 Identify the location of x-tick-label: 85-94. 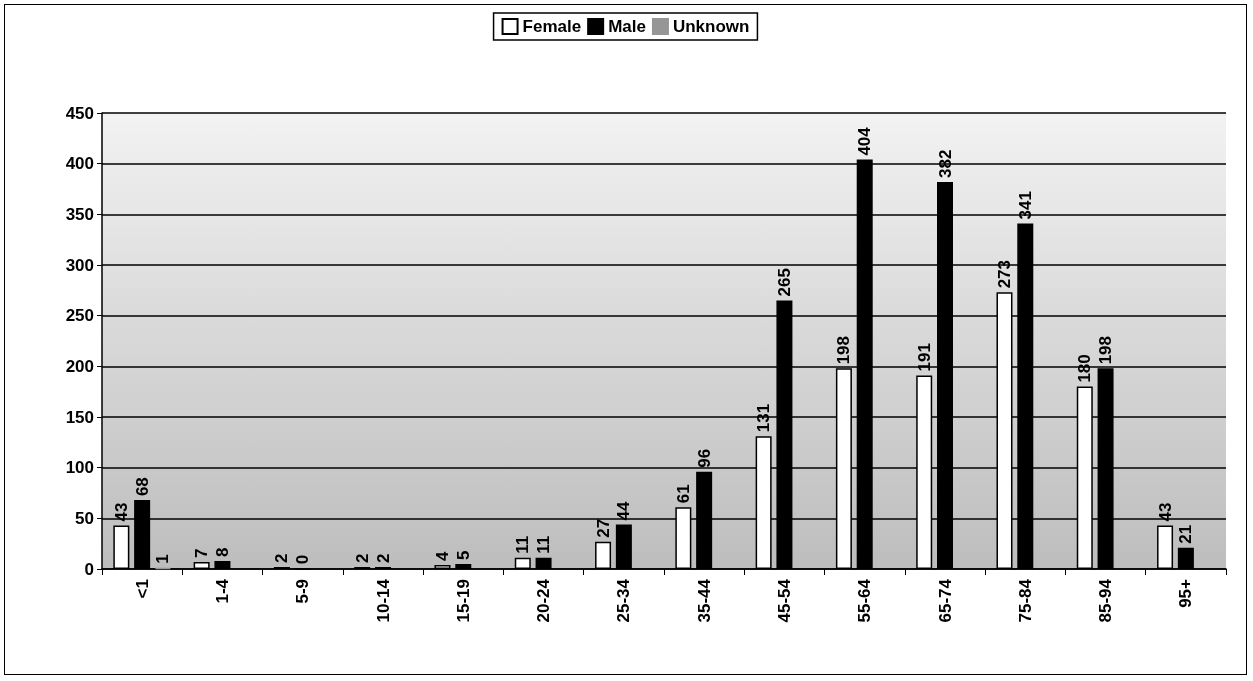
(1106, 600).